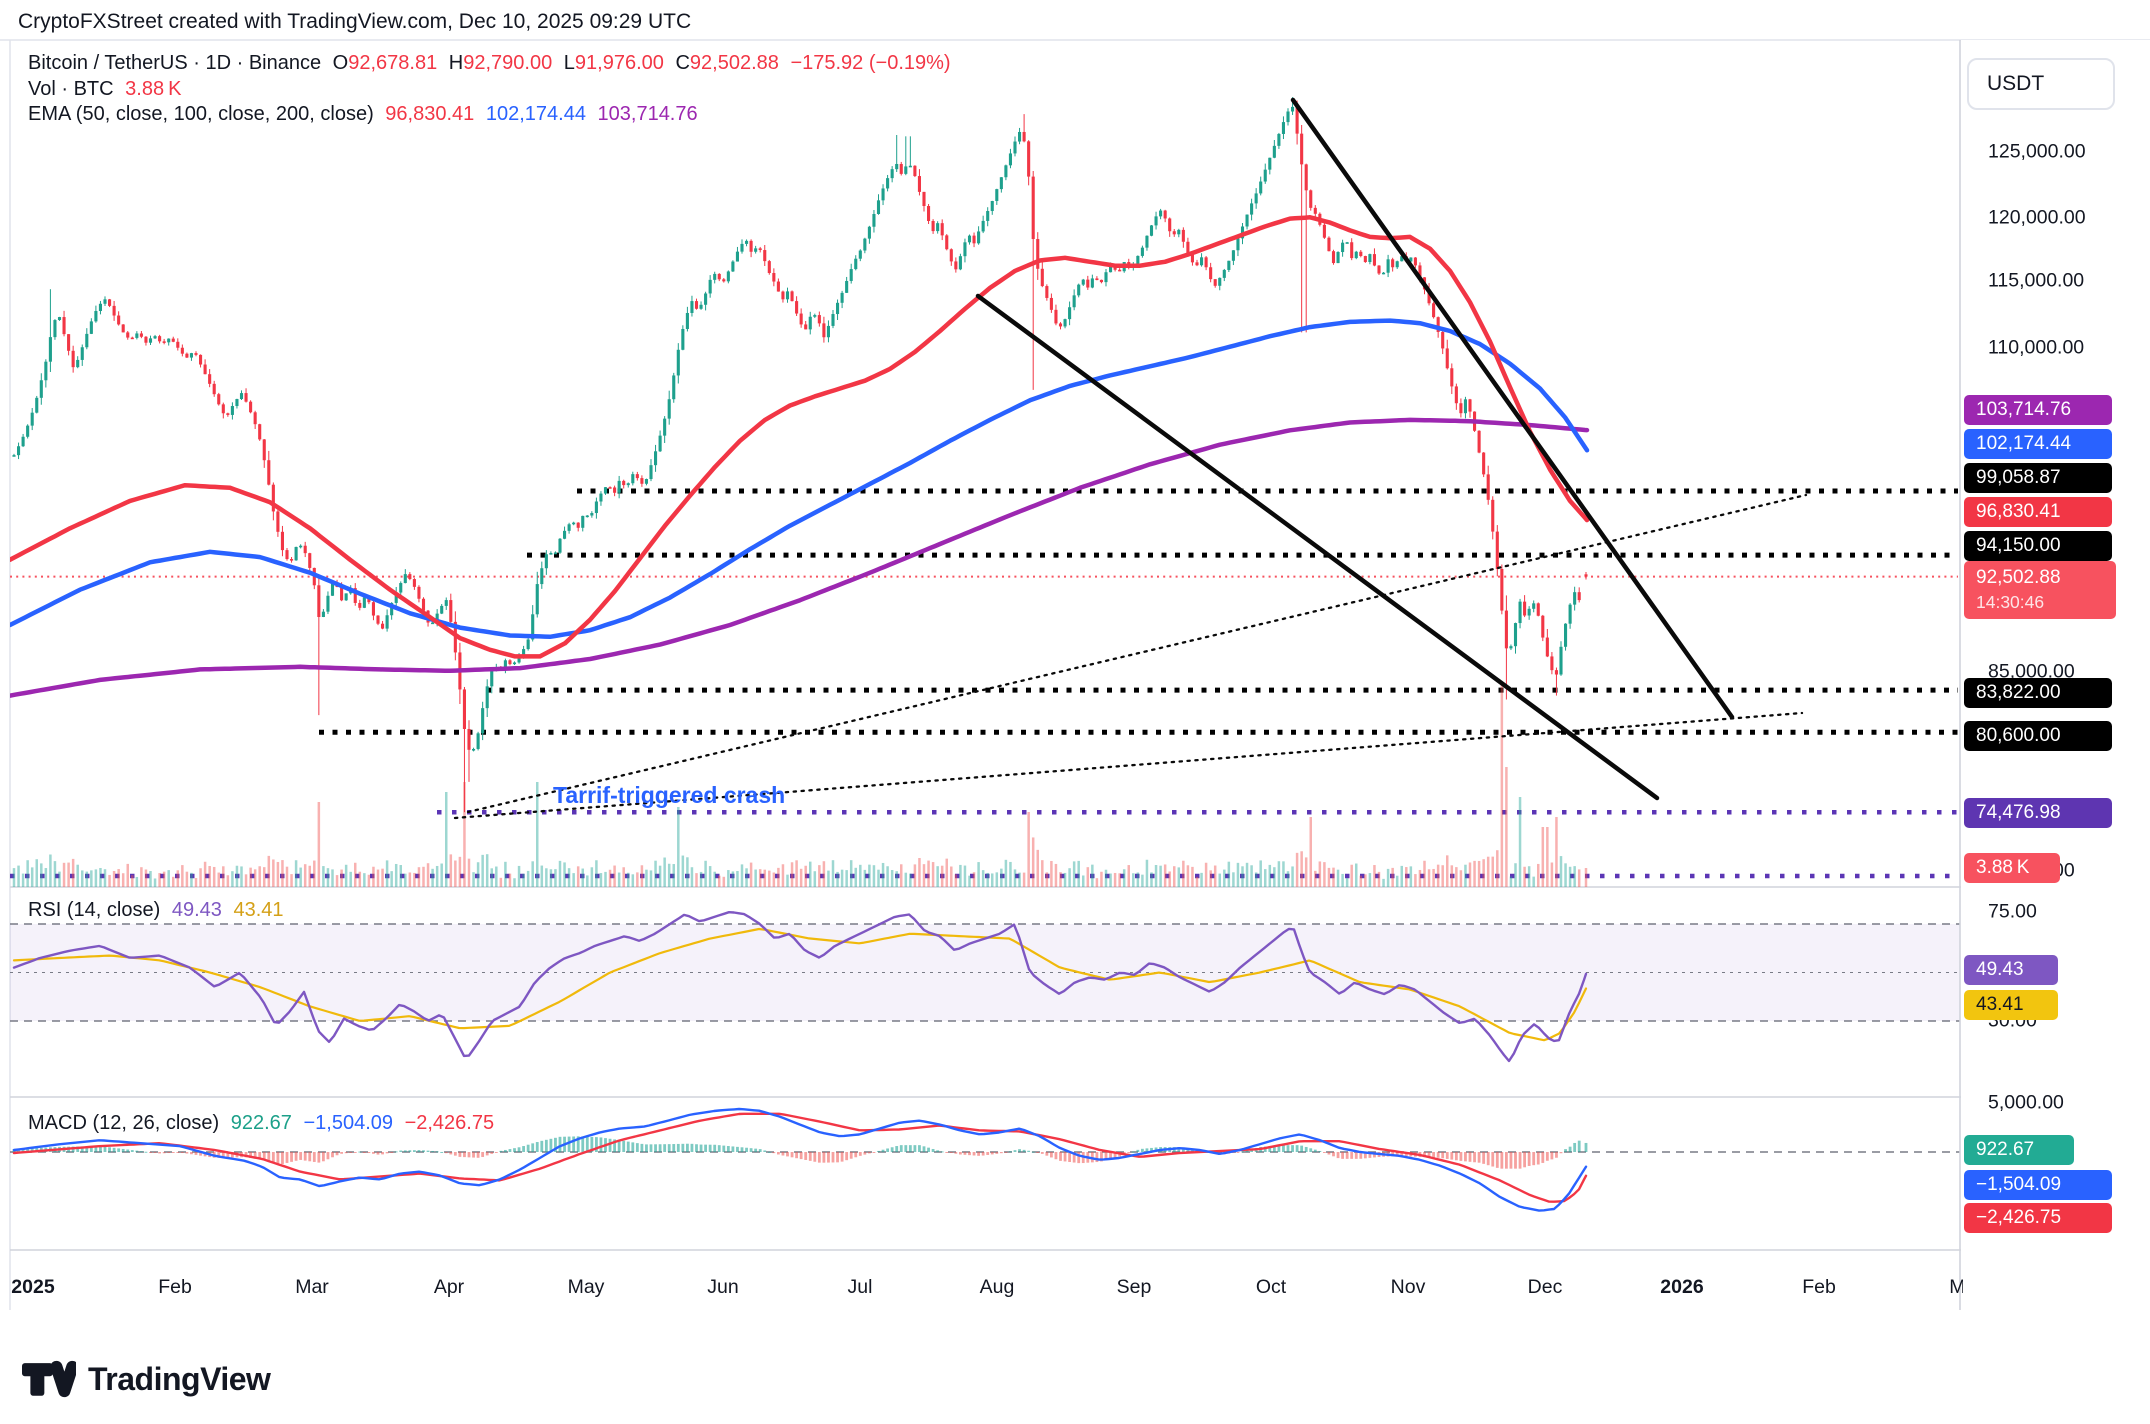 The height and width of the screenshot is (1424, 2150). I want to click on rsi-ma-value: 43.41, so click(258, 910).